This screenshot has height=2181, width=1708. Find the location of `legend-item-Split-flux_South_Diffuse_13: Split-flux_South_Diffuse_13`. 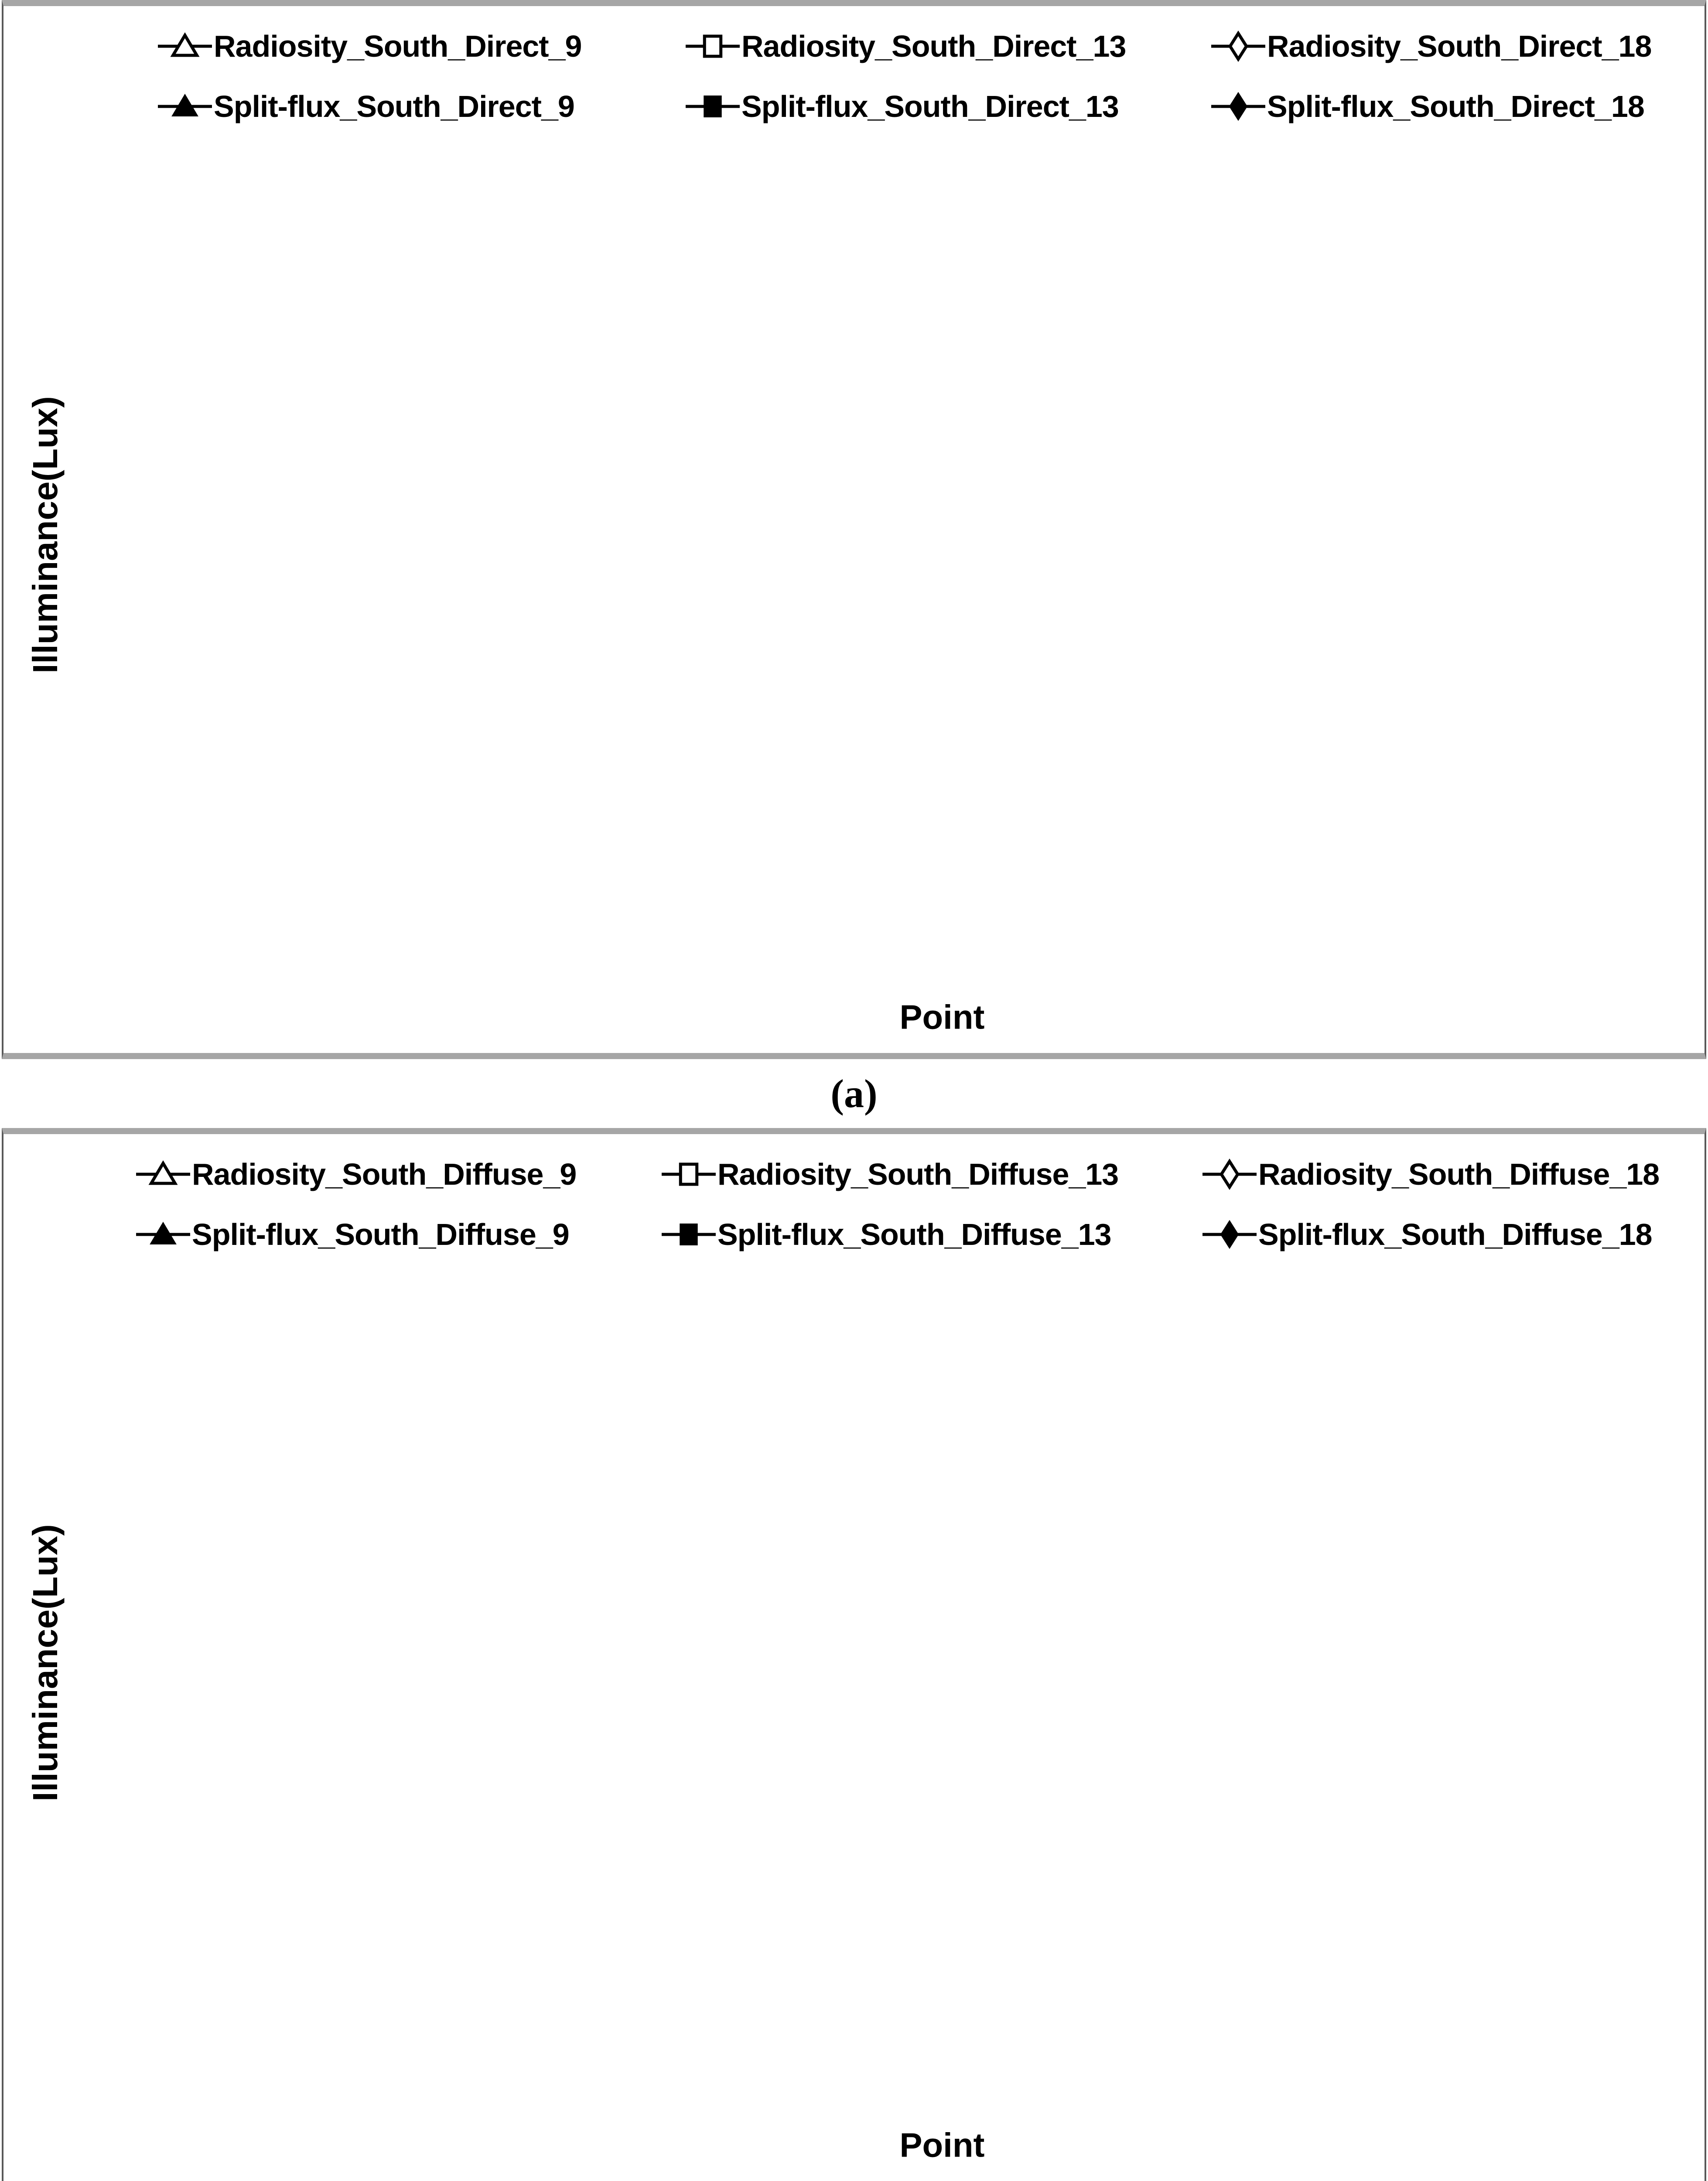

legend-item-Split-flux_South_Diffuse_13: Split-flux_South_Diffuse_13 is located at coordinates (886, 1234).